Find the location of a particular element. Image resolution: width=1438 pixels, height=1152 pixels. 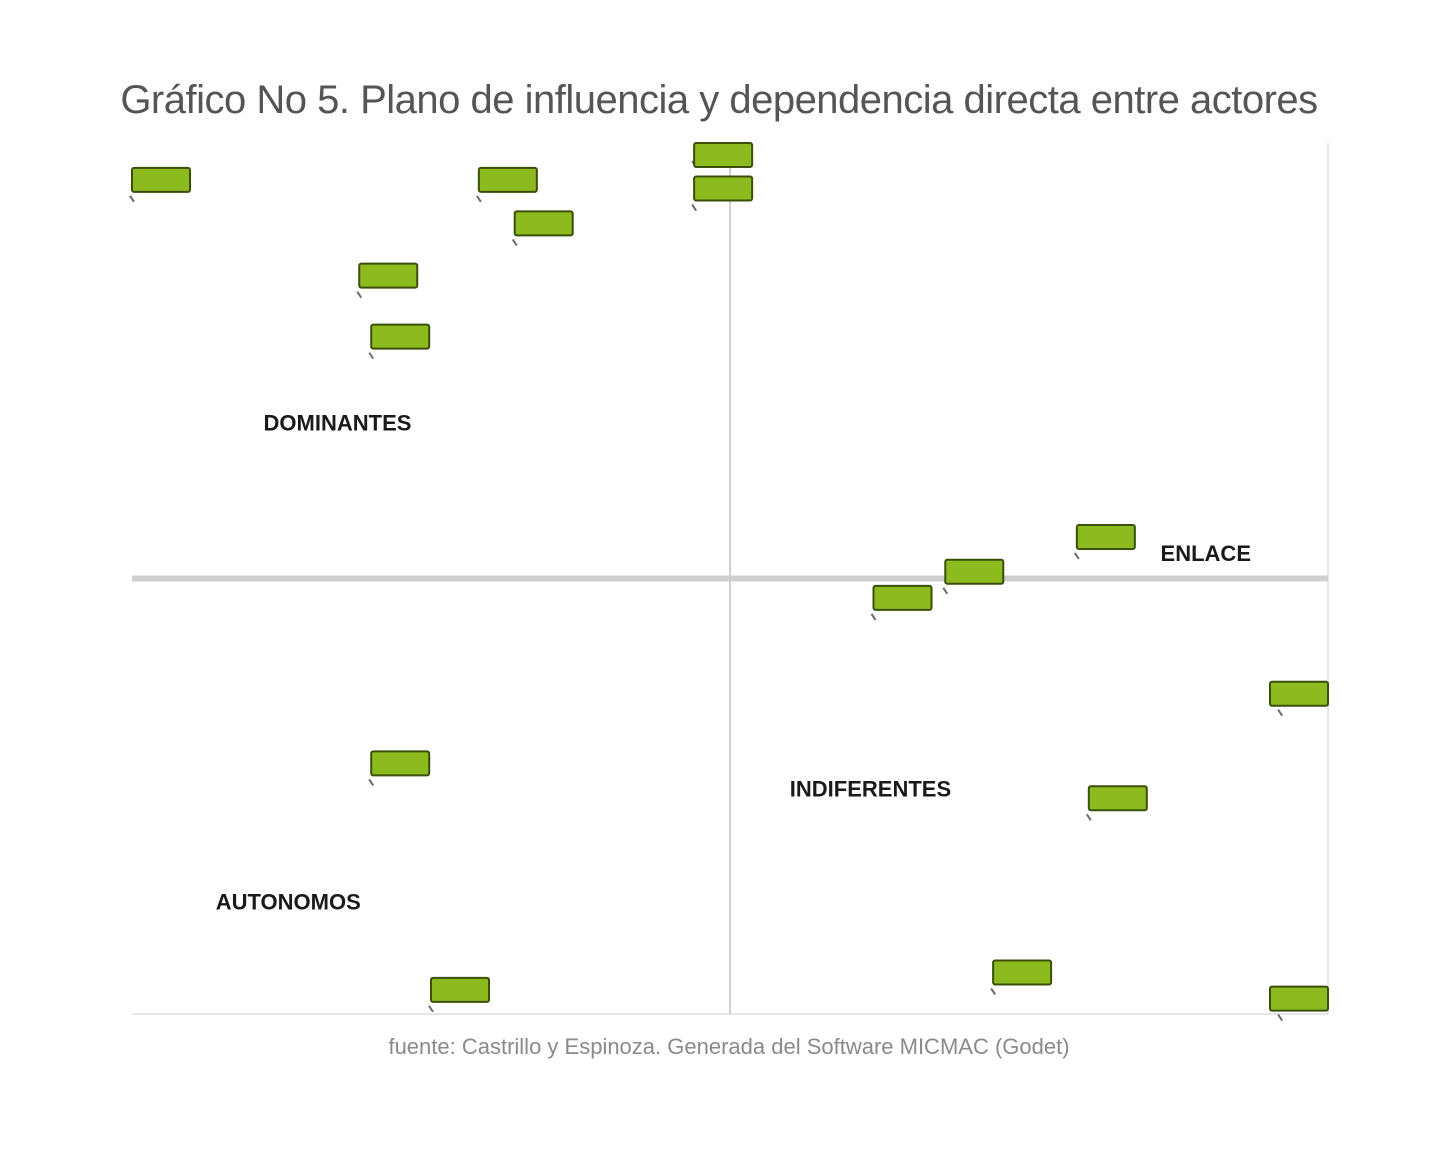

quadrant-label-autonomos: AUTONOMOS is located at coordinates (288, 901).